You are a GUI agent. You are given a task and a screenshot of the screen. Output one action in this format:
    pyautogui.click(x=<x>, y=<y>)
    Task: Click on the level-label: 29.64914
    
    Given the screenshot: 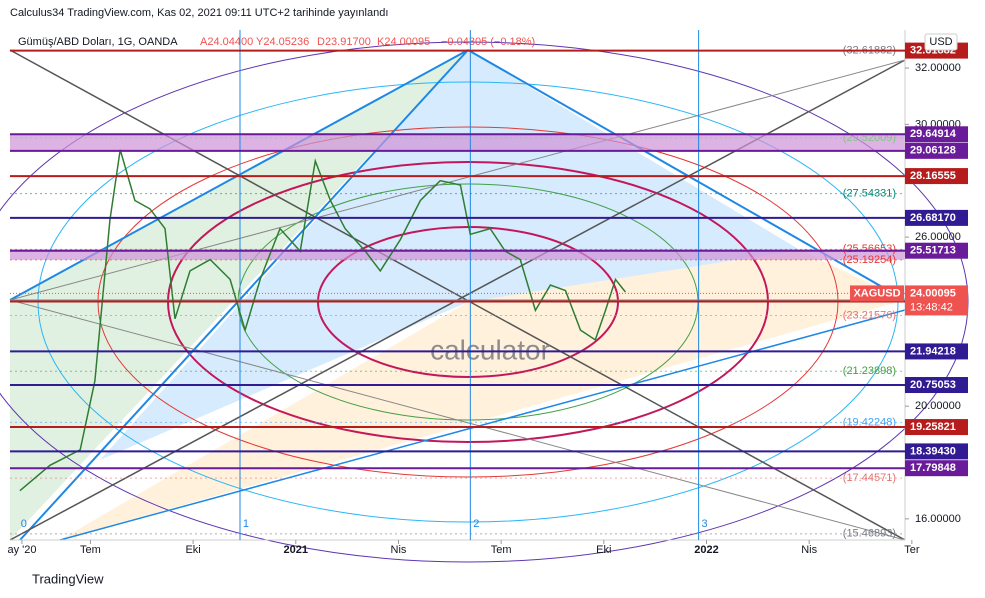 What is the action you would take?
    pyautogui.click(x=933, y=134)
    